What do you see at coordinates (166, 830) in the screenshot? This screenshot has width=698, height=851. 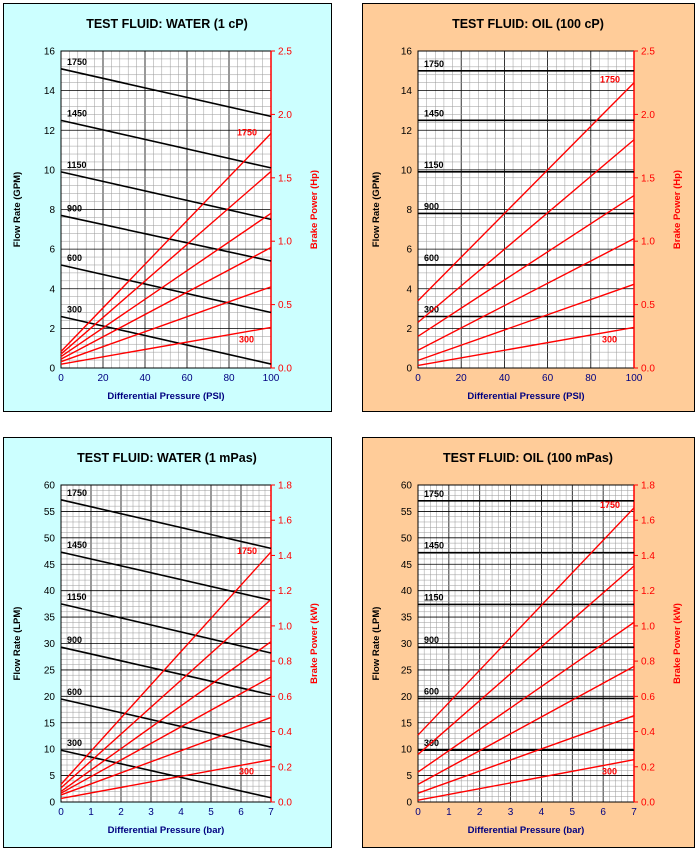 I see `x-axis-label: Differential Pressure (bar)` at bounding box center [166, 830].